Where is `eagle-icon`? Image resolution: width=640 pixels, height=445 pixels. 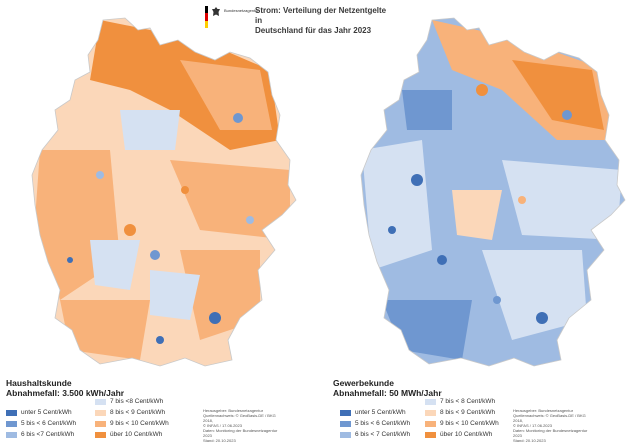
eagle-icon is located at coordinates (216, 11).